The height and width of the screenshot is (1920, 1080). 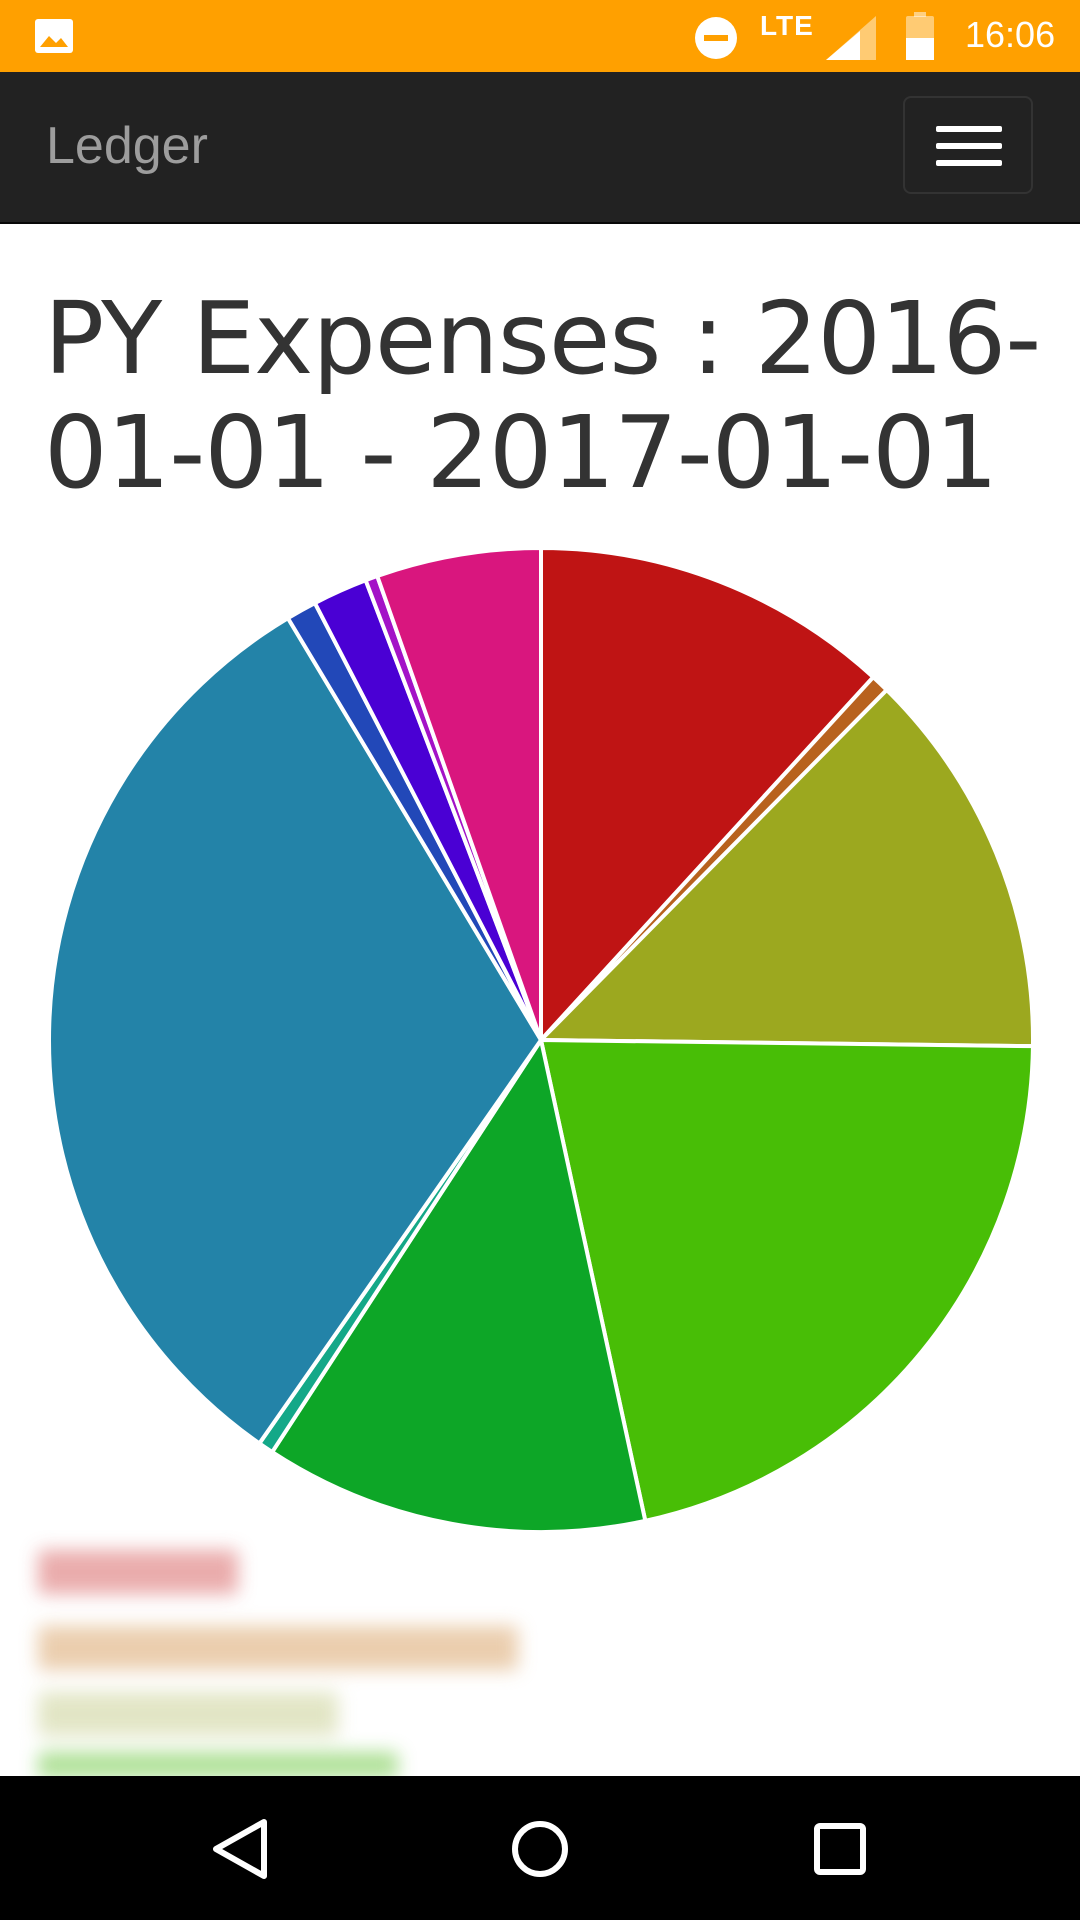 I want to click on battery-icon, so click(x=920, y=36).